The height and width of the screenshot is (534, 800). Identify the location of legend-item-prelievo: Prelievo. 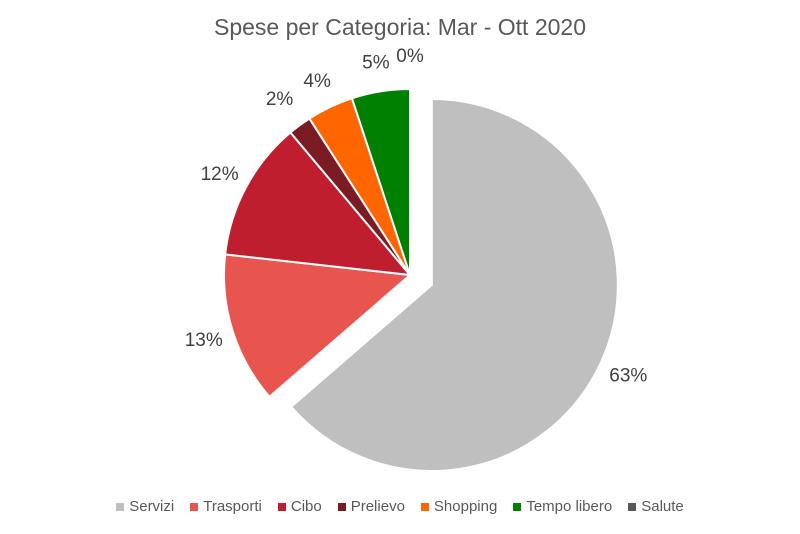
(371, 506).